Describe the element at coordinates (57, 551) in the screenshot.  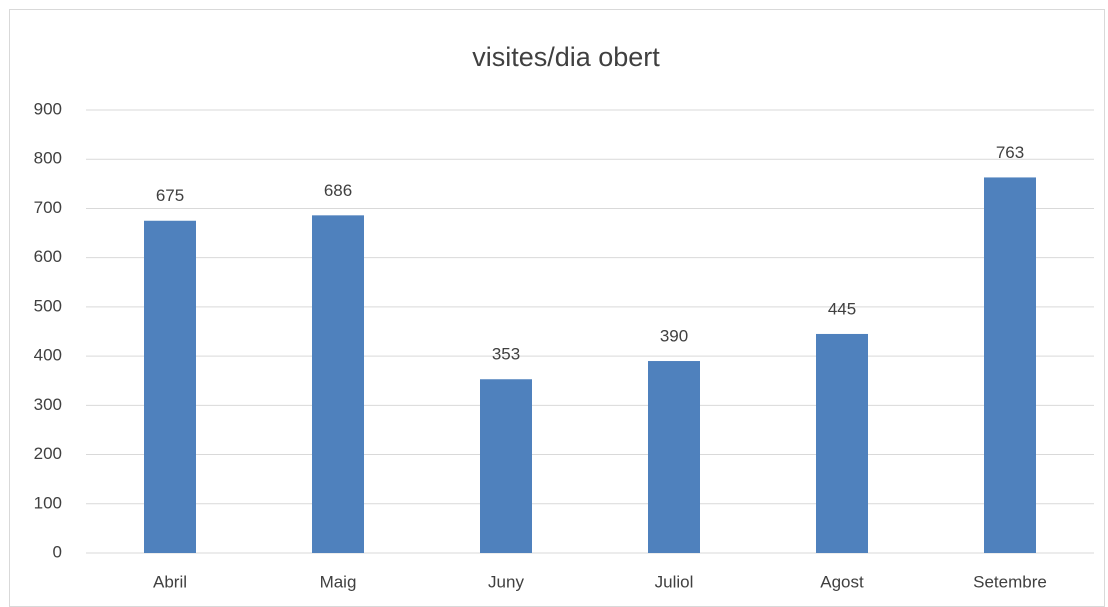
I see `y-tick-label: 0` at that location.